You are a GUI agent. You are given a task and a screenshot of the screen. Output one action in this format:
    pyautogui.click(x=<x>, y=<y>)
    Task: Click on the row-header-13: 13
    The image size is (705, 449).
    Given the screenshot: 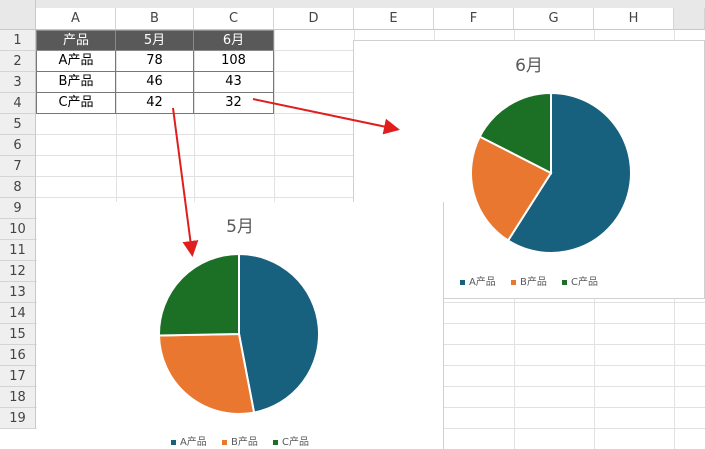 What is the action you would take?
    pyautogui.click(x=18, y=292)
    